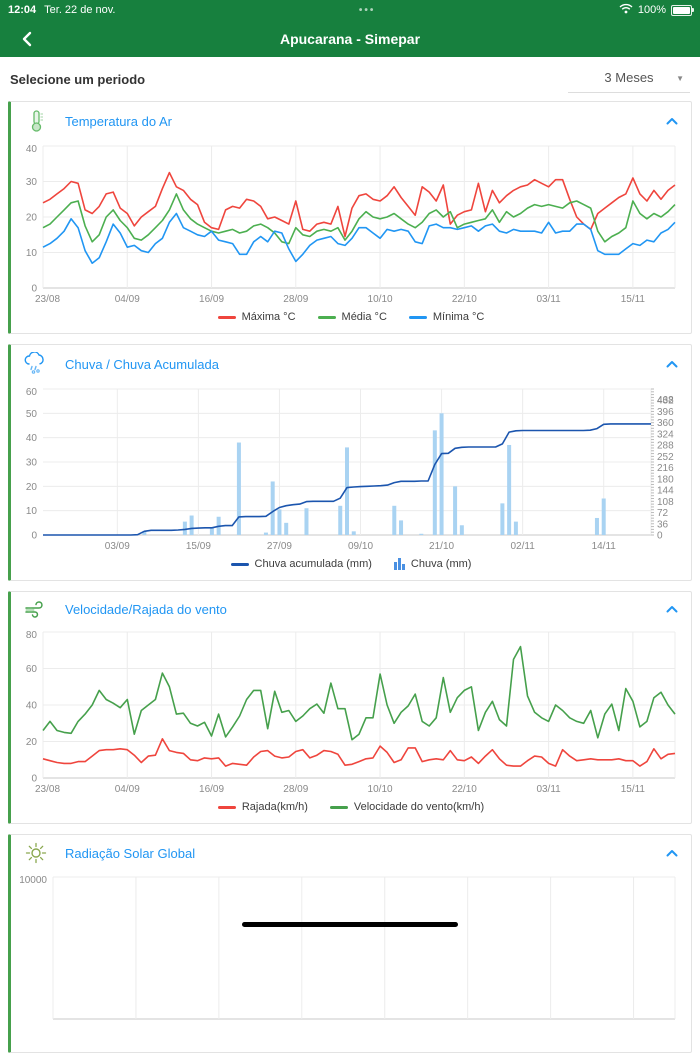 The image size is (700, 1053). Describe the element at coordinates (268, 317) in the screenshot. I see `legend-label: Máxima °C` at that location.